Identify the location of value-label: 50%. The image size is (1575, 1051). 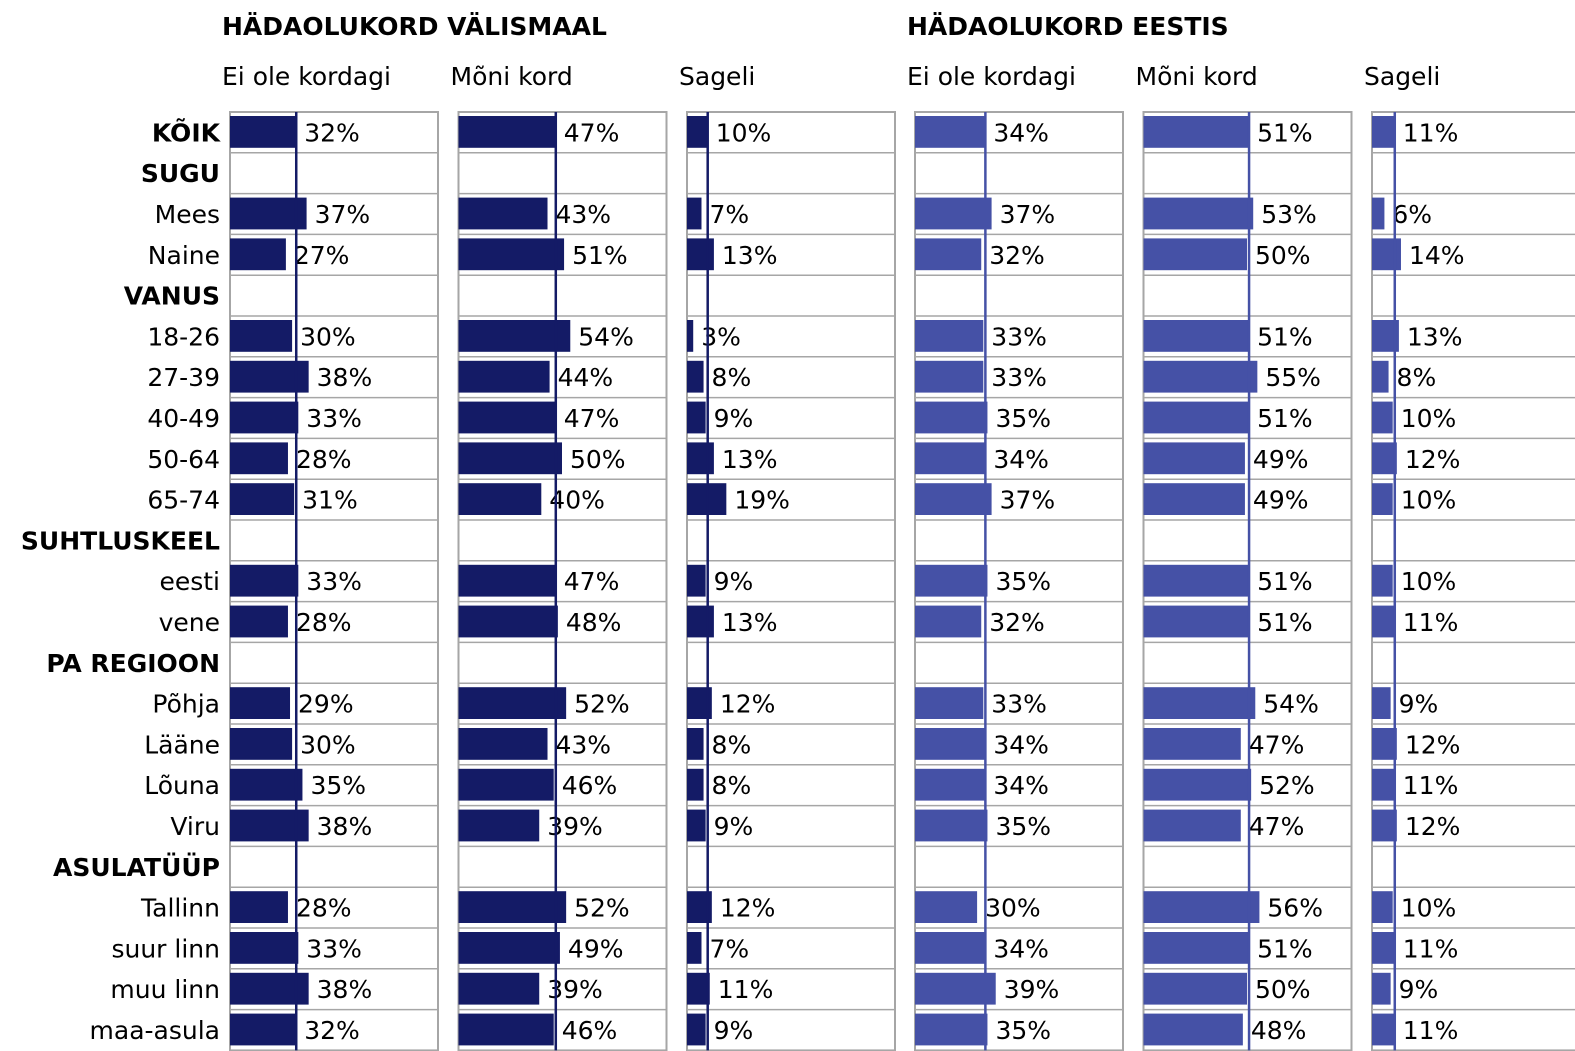
(598, 459).